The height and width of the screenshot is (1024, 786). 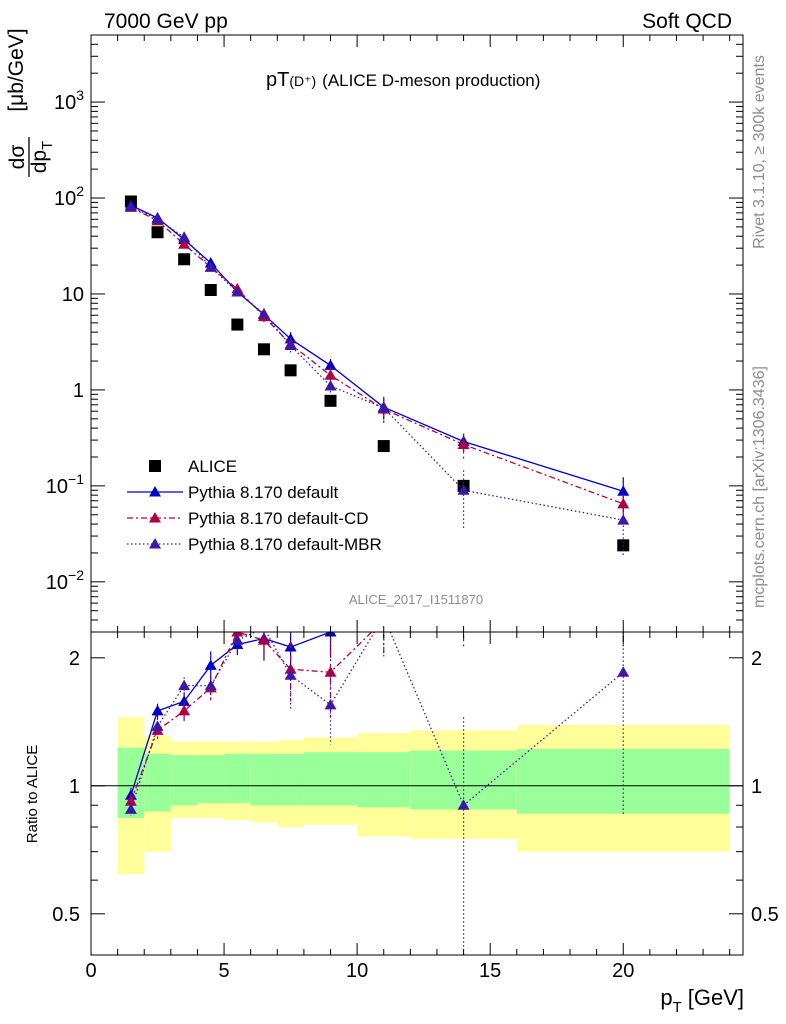 What do you see at coordinates (74, 659) in the screenshot?
I see `ratio-y-tick-label-left: 2` at bounding box center [74, 659].